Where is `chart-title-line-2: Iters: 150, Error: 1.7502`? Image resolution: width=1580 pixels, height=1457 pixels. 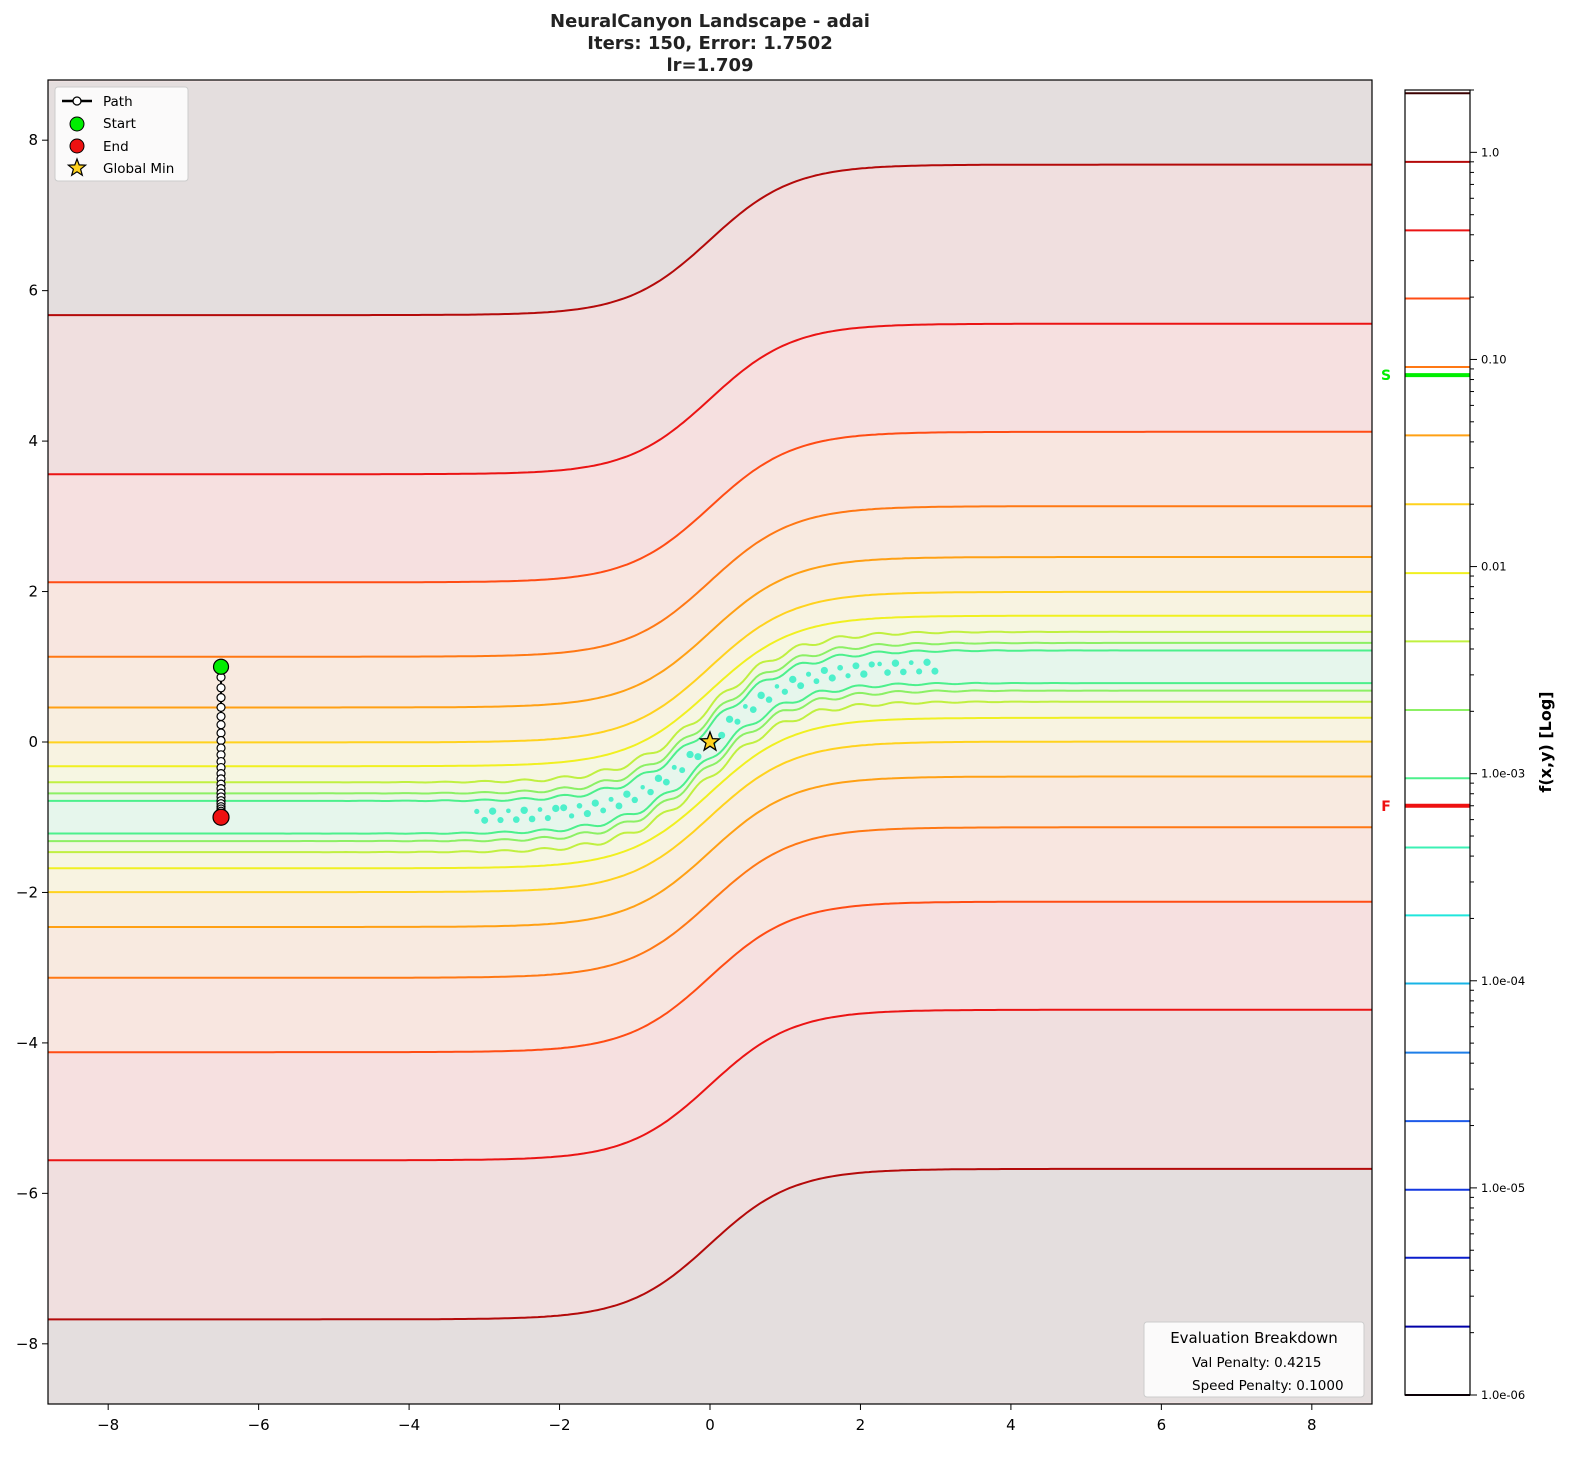 chart-title-line-2: Iters: 150, Error: 1.7502 is located at coordinates (709, 43).